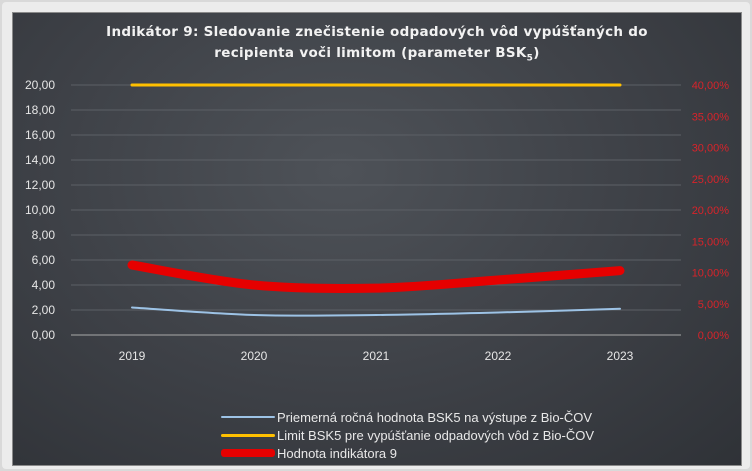 This screenshot has height=471, width=752. What do you see at coordinates (376, 356) in the screenshot?
I see `x-tick-label: 2021` at bounding box center [376, 356].